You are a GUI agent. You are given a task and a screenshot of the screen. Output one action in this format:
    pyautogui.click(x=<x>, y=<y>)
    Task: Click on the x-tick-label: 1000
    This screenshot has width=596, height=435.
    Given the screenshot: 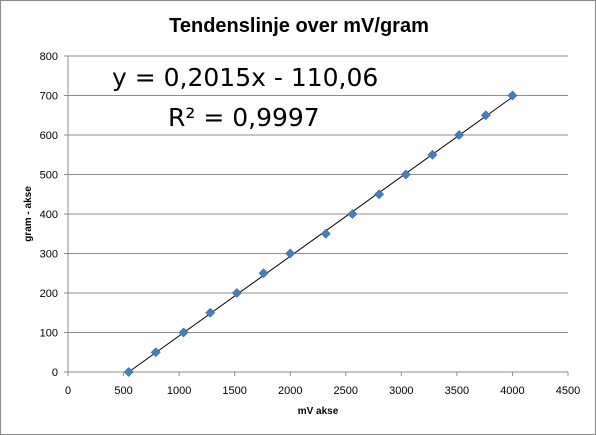 What is the action you would take?
    pyautogui.click(x=179, y=391)
    